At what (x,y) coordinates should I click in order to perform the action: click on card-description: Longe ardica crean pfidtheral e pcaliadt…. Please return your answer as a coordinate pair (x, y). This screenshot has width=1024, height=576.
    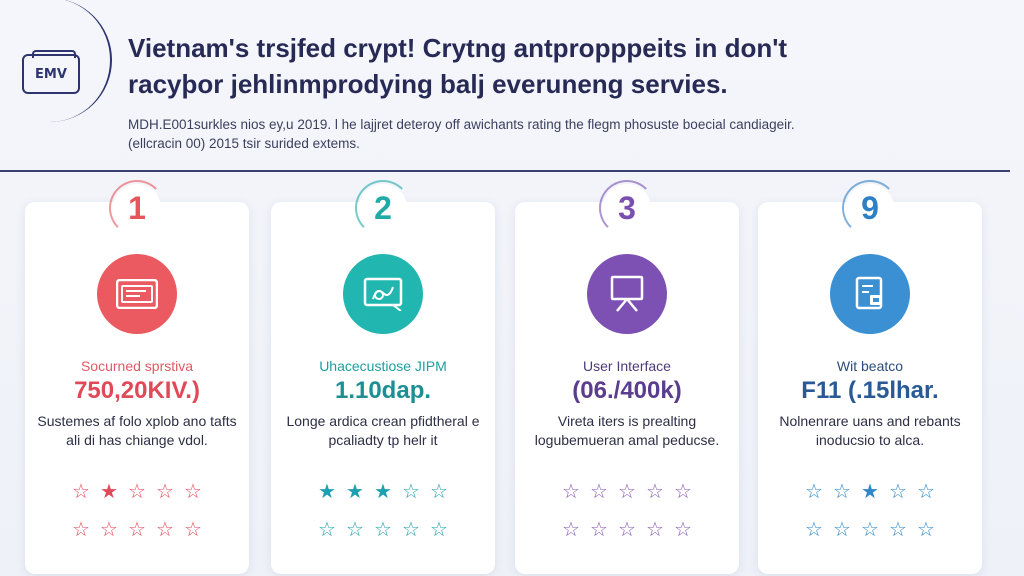
    Looking at the image, I should click on (383, 430).